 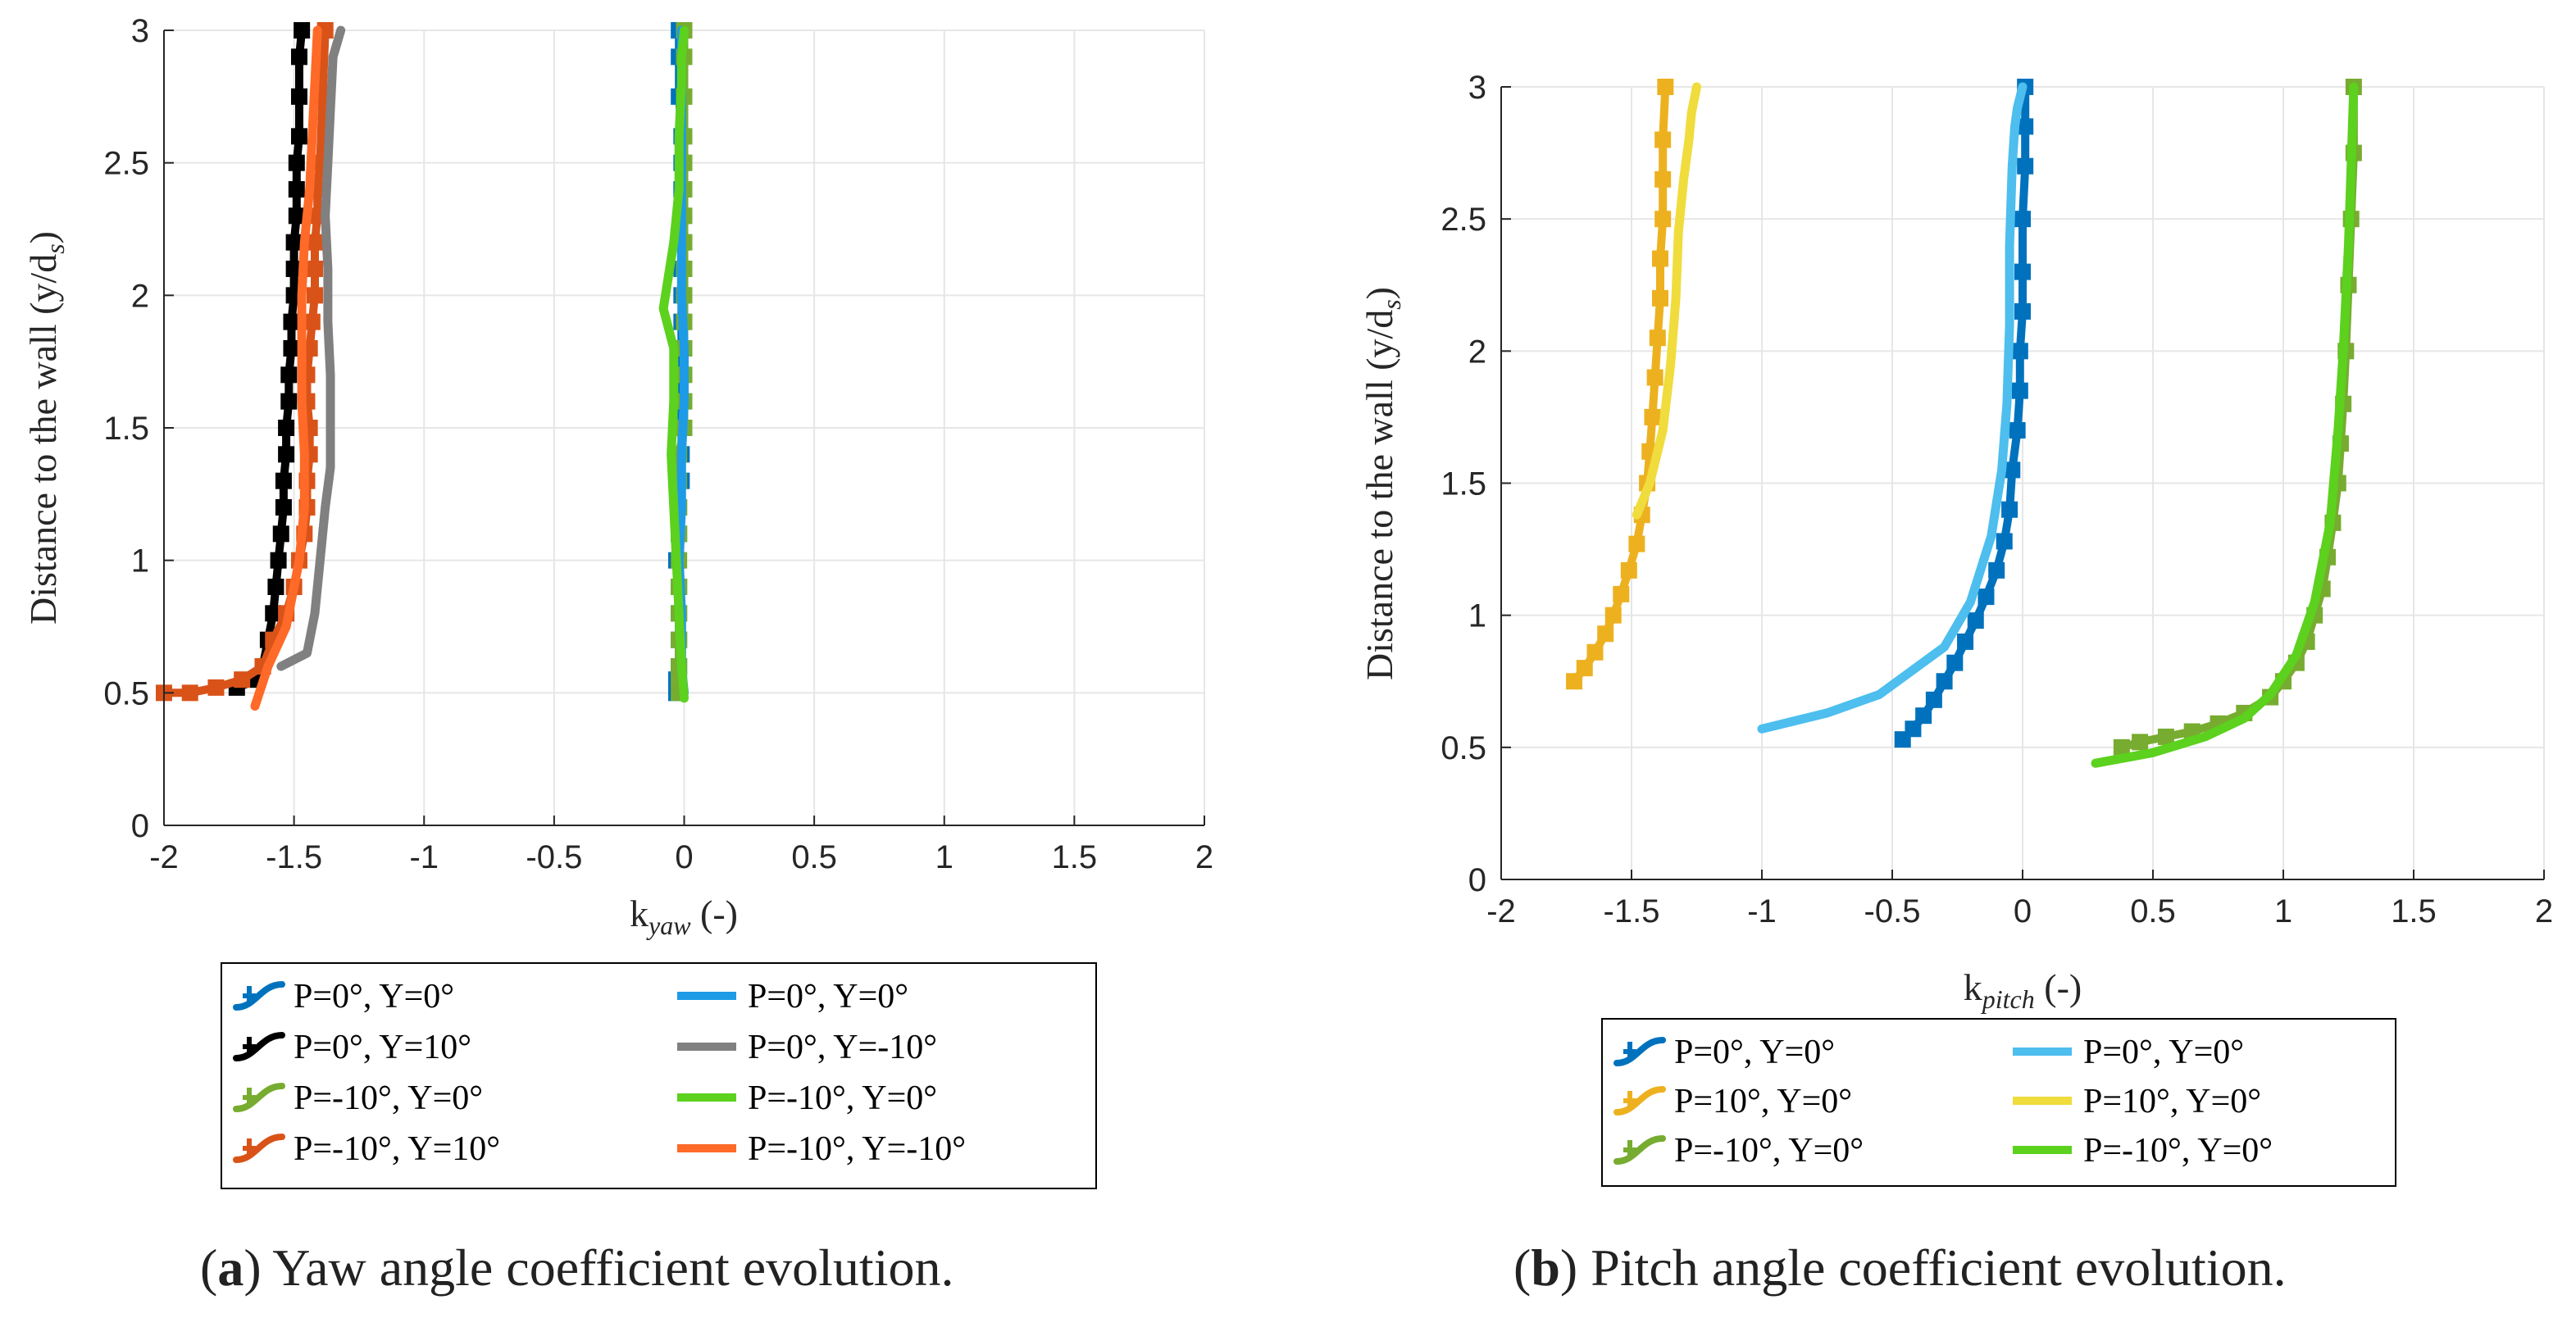 I want to click on pitch-y-axis-label-suffix: ), so click(x=1380, y=293).